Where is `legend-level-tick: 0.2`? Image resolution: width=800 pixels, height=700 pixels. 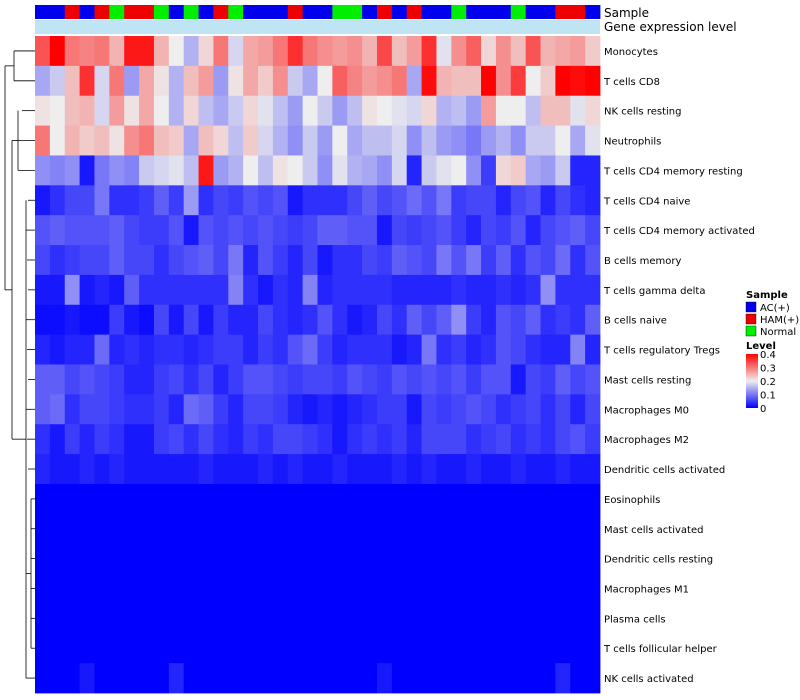
legend-level-tick: 0.2 is located at coordinates (768, 382).